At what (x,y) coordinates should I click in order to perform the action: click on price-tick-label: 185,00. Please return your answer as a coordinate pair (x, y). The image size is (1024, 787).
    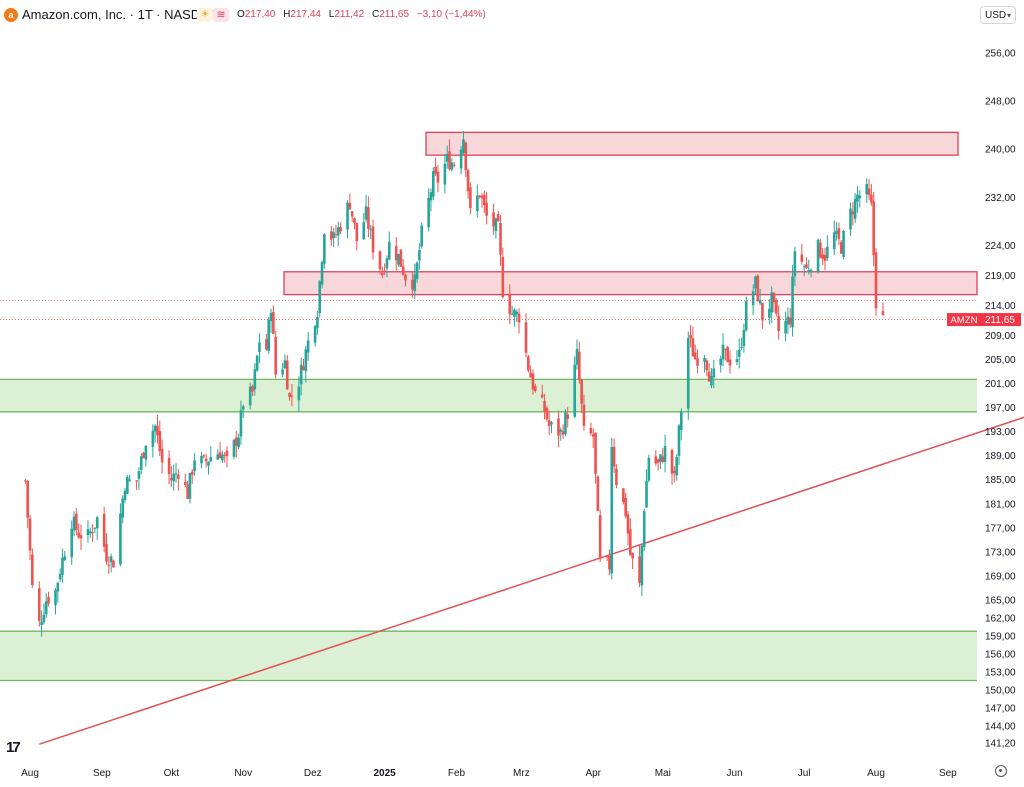
    Looking at the image, I should click on (1000, 480).